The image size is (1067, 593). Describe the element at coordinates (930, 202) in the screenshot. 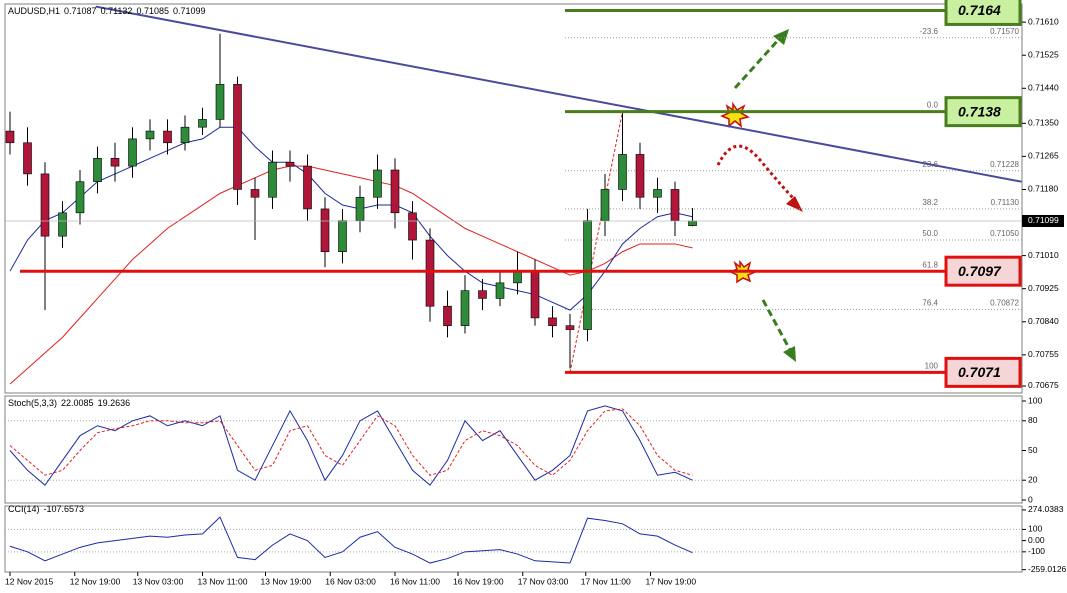

I see `fib-level-text: 38.2` at that location.